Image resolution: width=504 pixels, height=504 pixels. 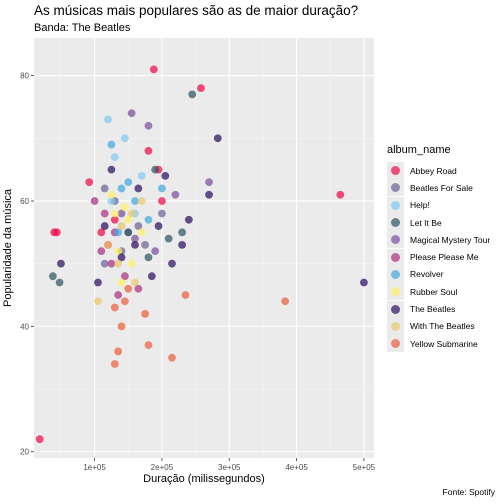 What do you see at coordinates (296, 467) in the screenshot?
I see `x-tick-label: 4e+05` at bounding box center [296, 467].